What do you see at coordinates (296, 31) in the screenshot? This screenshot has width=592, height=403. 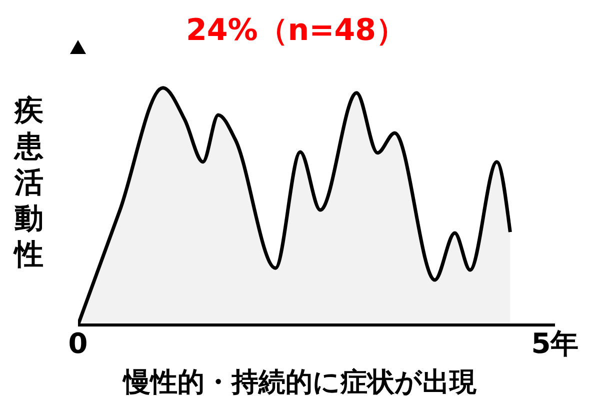 I see `chart-title: 24%（n=48）` at bounding box center [296, 31].